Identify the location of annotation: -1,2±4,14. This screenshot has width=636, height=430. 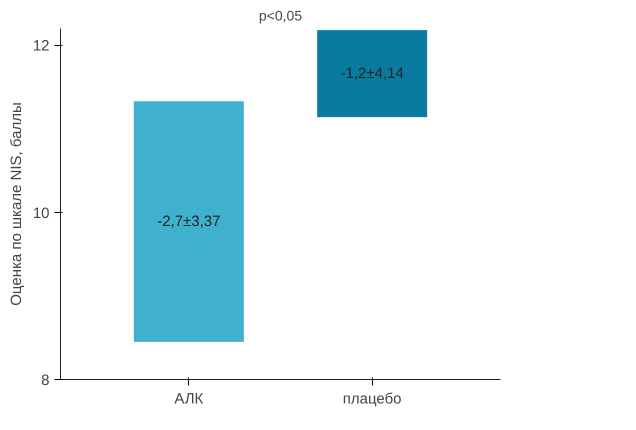
(372, 73).